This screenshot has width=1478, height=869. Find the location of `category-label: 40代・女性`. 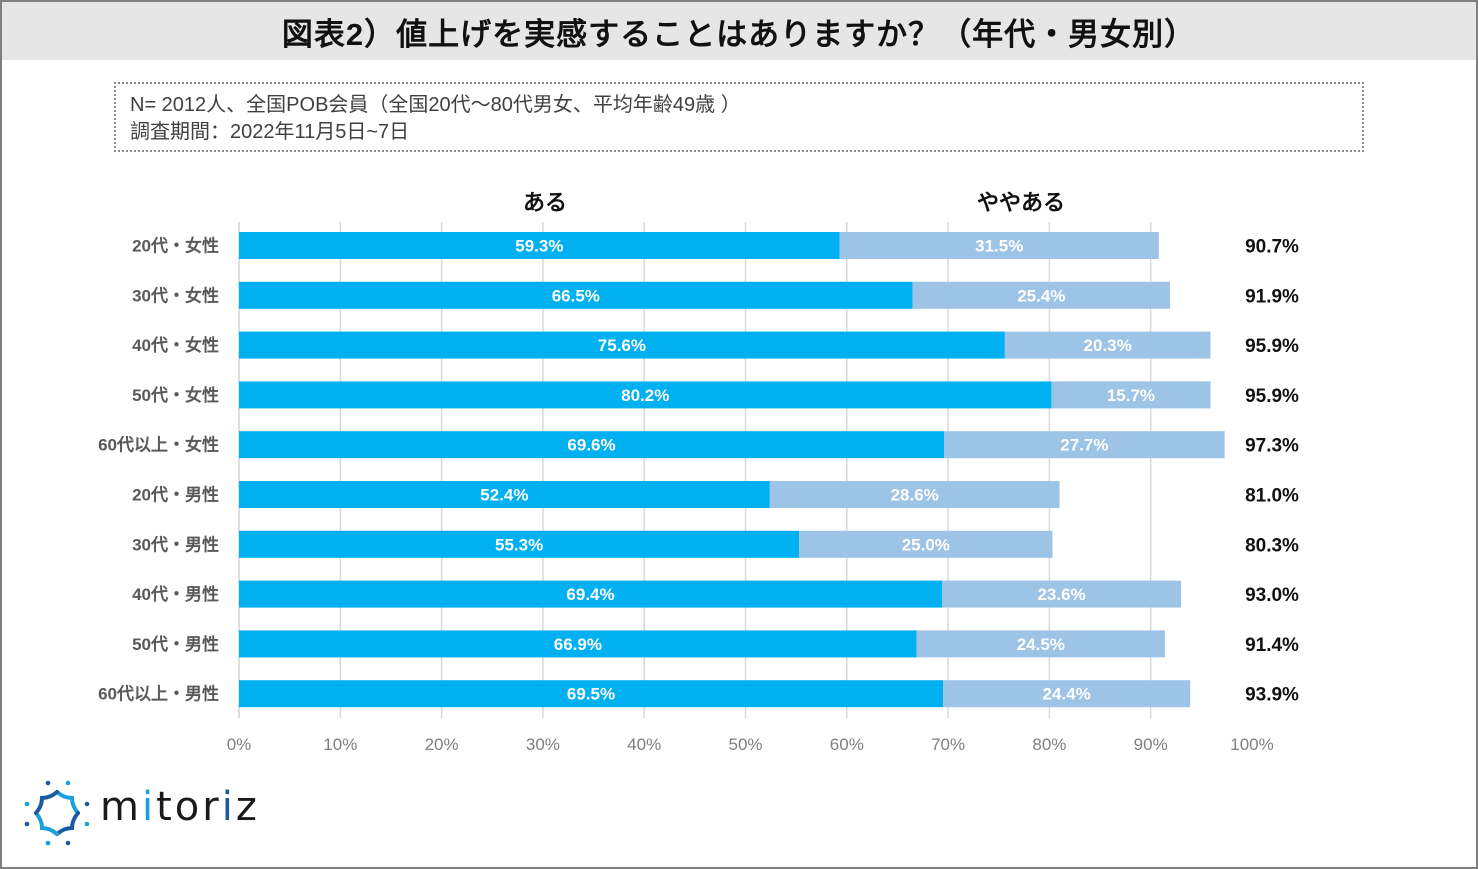

category-label: 40代・女性 is located at coordinates (175, 345).